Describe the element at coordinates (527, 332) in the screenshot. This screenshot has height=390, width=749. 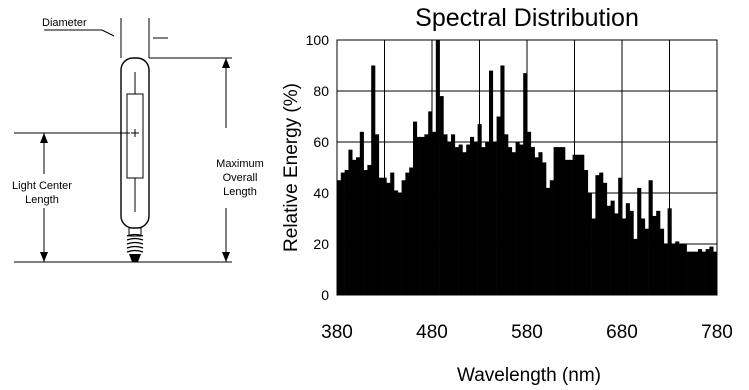
I see `x-tick-label: 580` at that location.